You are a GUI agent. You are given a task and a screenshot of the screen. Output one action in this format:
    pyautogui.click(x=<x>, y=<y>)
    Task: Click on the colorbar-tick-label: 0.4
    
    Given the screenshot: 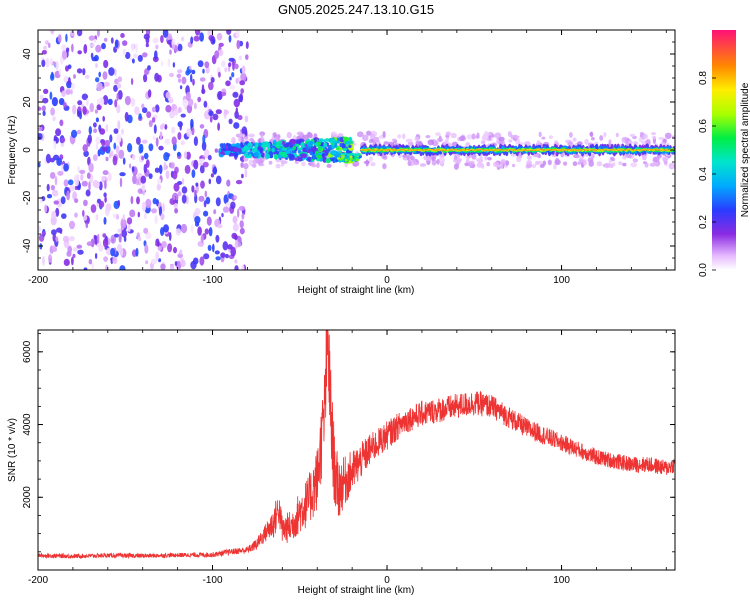 What is the action you would take?
    pyautogui.click(x=703, y=174)
    